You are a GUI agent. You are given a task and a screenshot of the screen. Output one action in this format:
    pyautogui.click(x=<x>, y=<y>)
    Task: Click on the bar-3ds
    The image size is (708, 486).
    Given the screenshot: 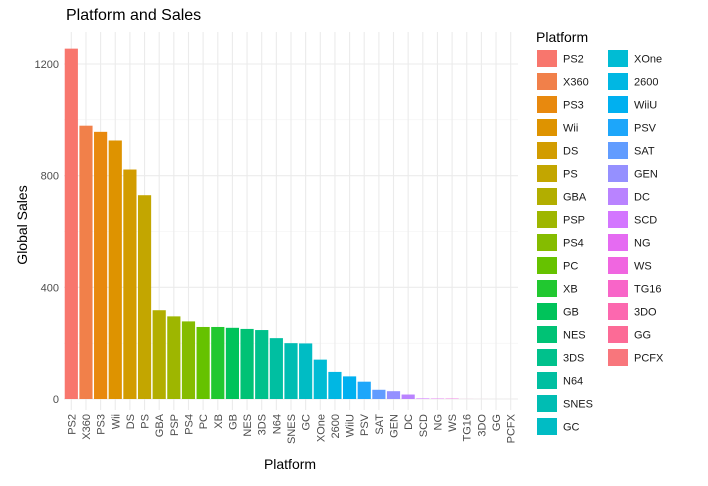 What is the action you would take?
    pyautogui.click(x=261, y=364)
    